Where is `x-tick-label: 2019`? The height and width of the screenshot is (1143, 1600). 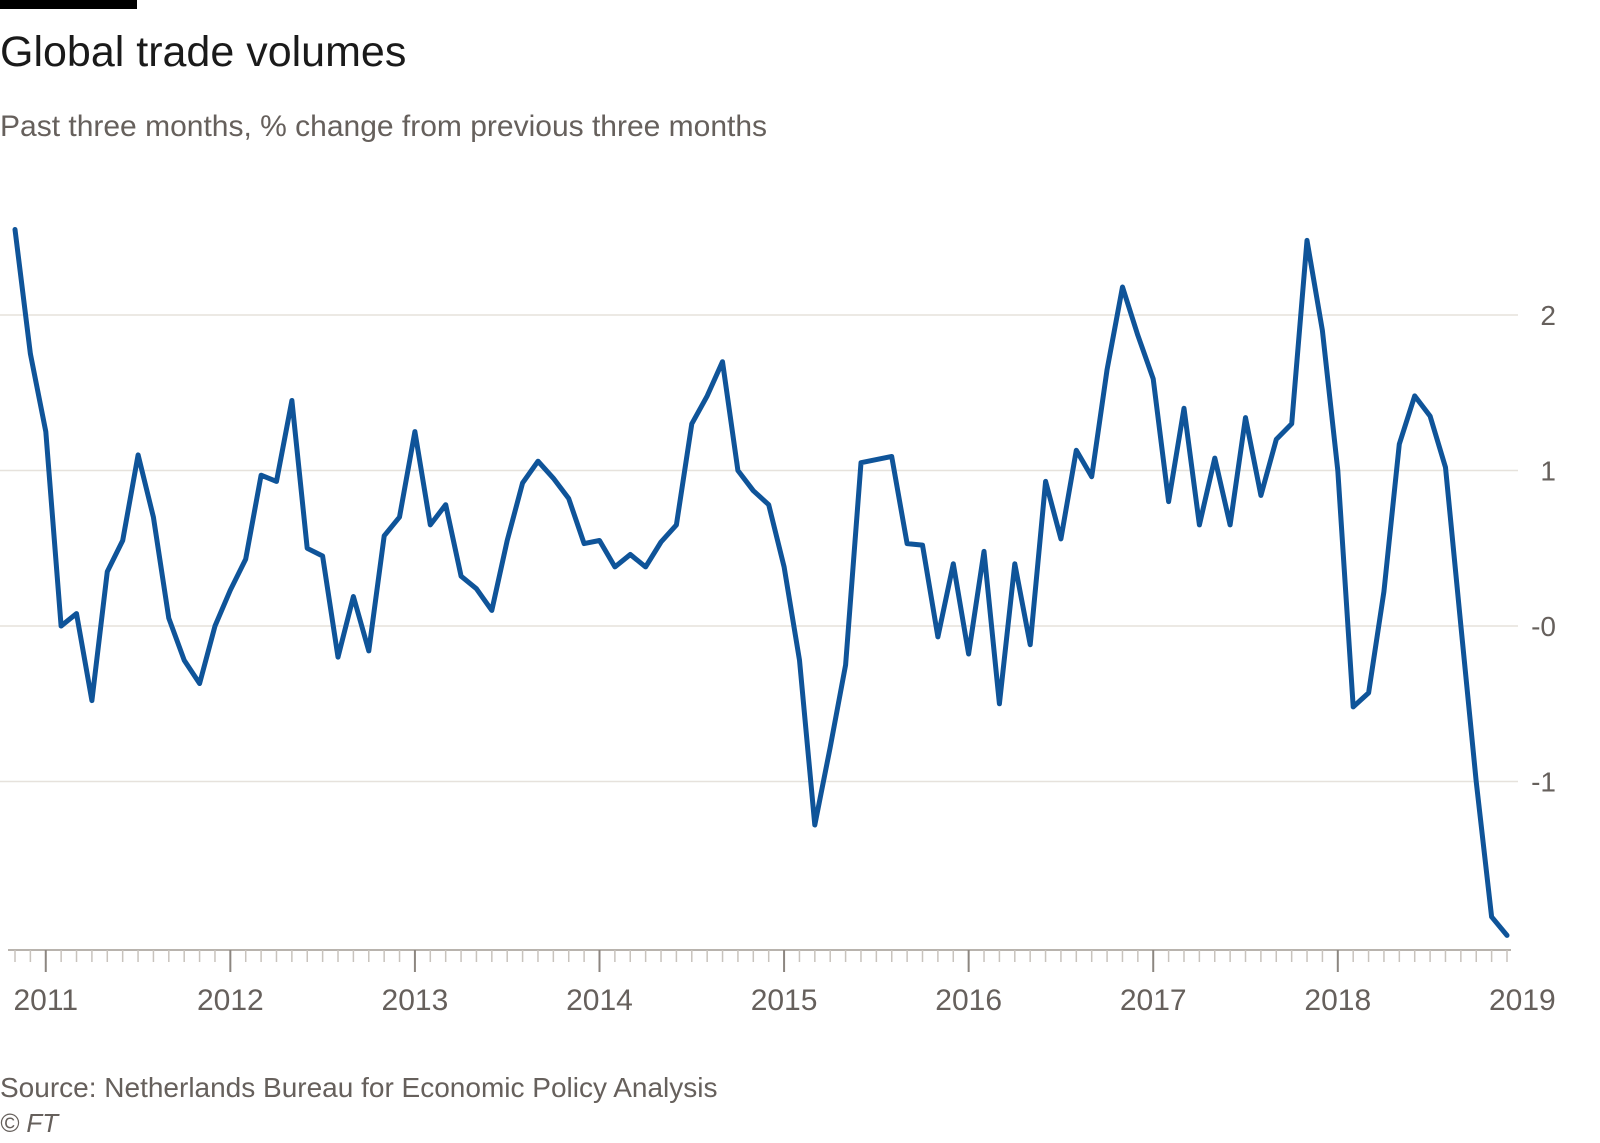
x-tick-label: 2019 is located at coordinates (1522, 1000).